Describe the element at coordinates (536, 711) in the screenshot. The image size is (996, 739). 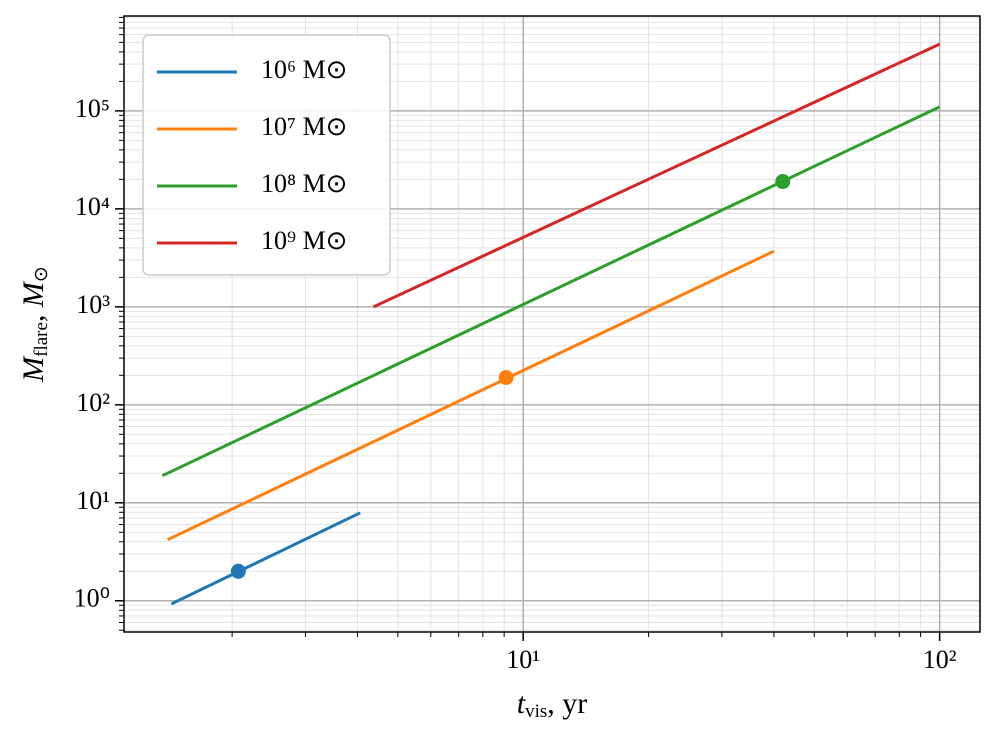
I see `x-label-sub: vis` at that location.